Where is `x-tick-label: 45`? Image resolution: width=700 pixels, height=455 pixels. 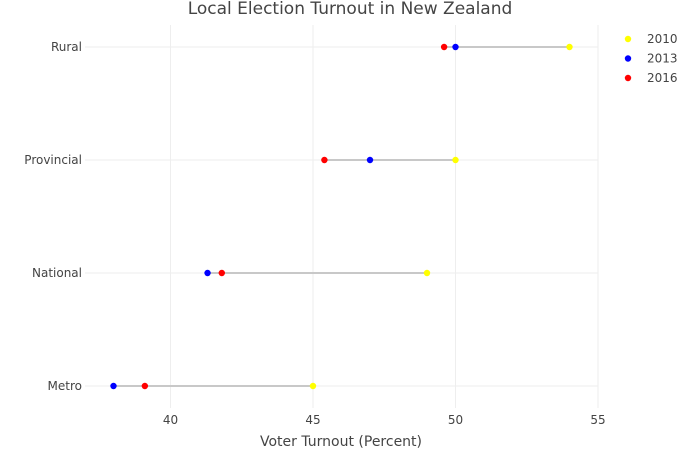 x-tick-label: 45 is located at coordinates (312, 420).